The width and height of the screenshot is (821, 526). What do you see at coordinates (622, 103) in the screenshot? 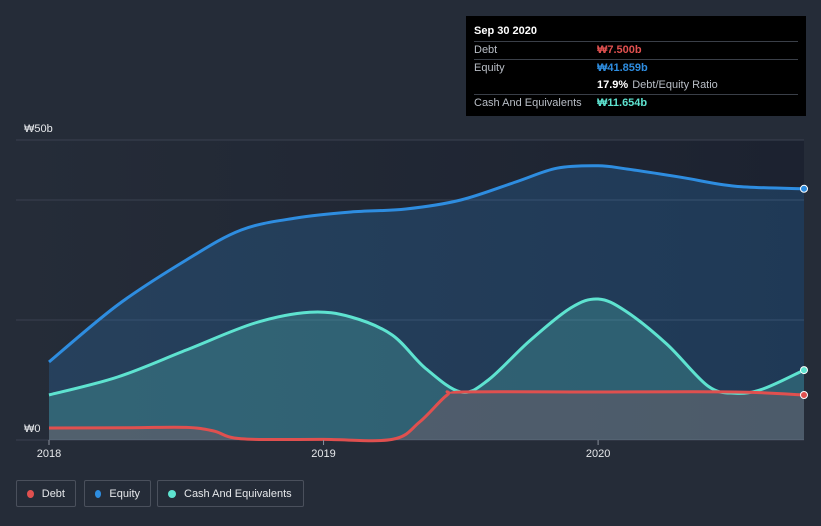
I see `tooltip-value-cash: ₩11.654b` at bounding box center [622, 103].